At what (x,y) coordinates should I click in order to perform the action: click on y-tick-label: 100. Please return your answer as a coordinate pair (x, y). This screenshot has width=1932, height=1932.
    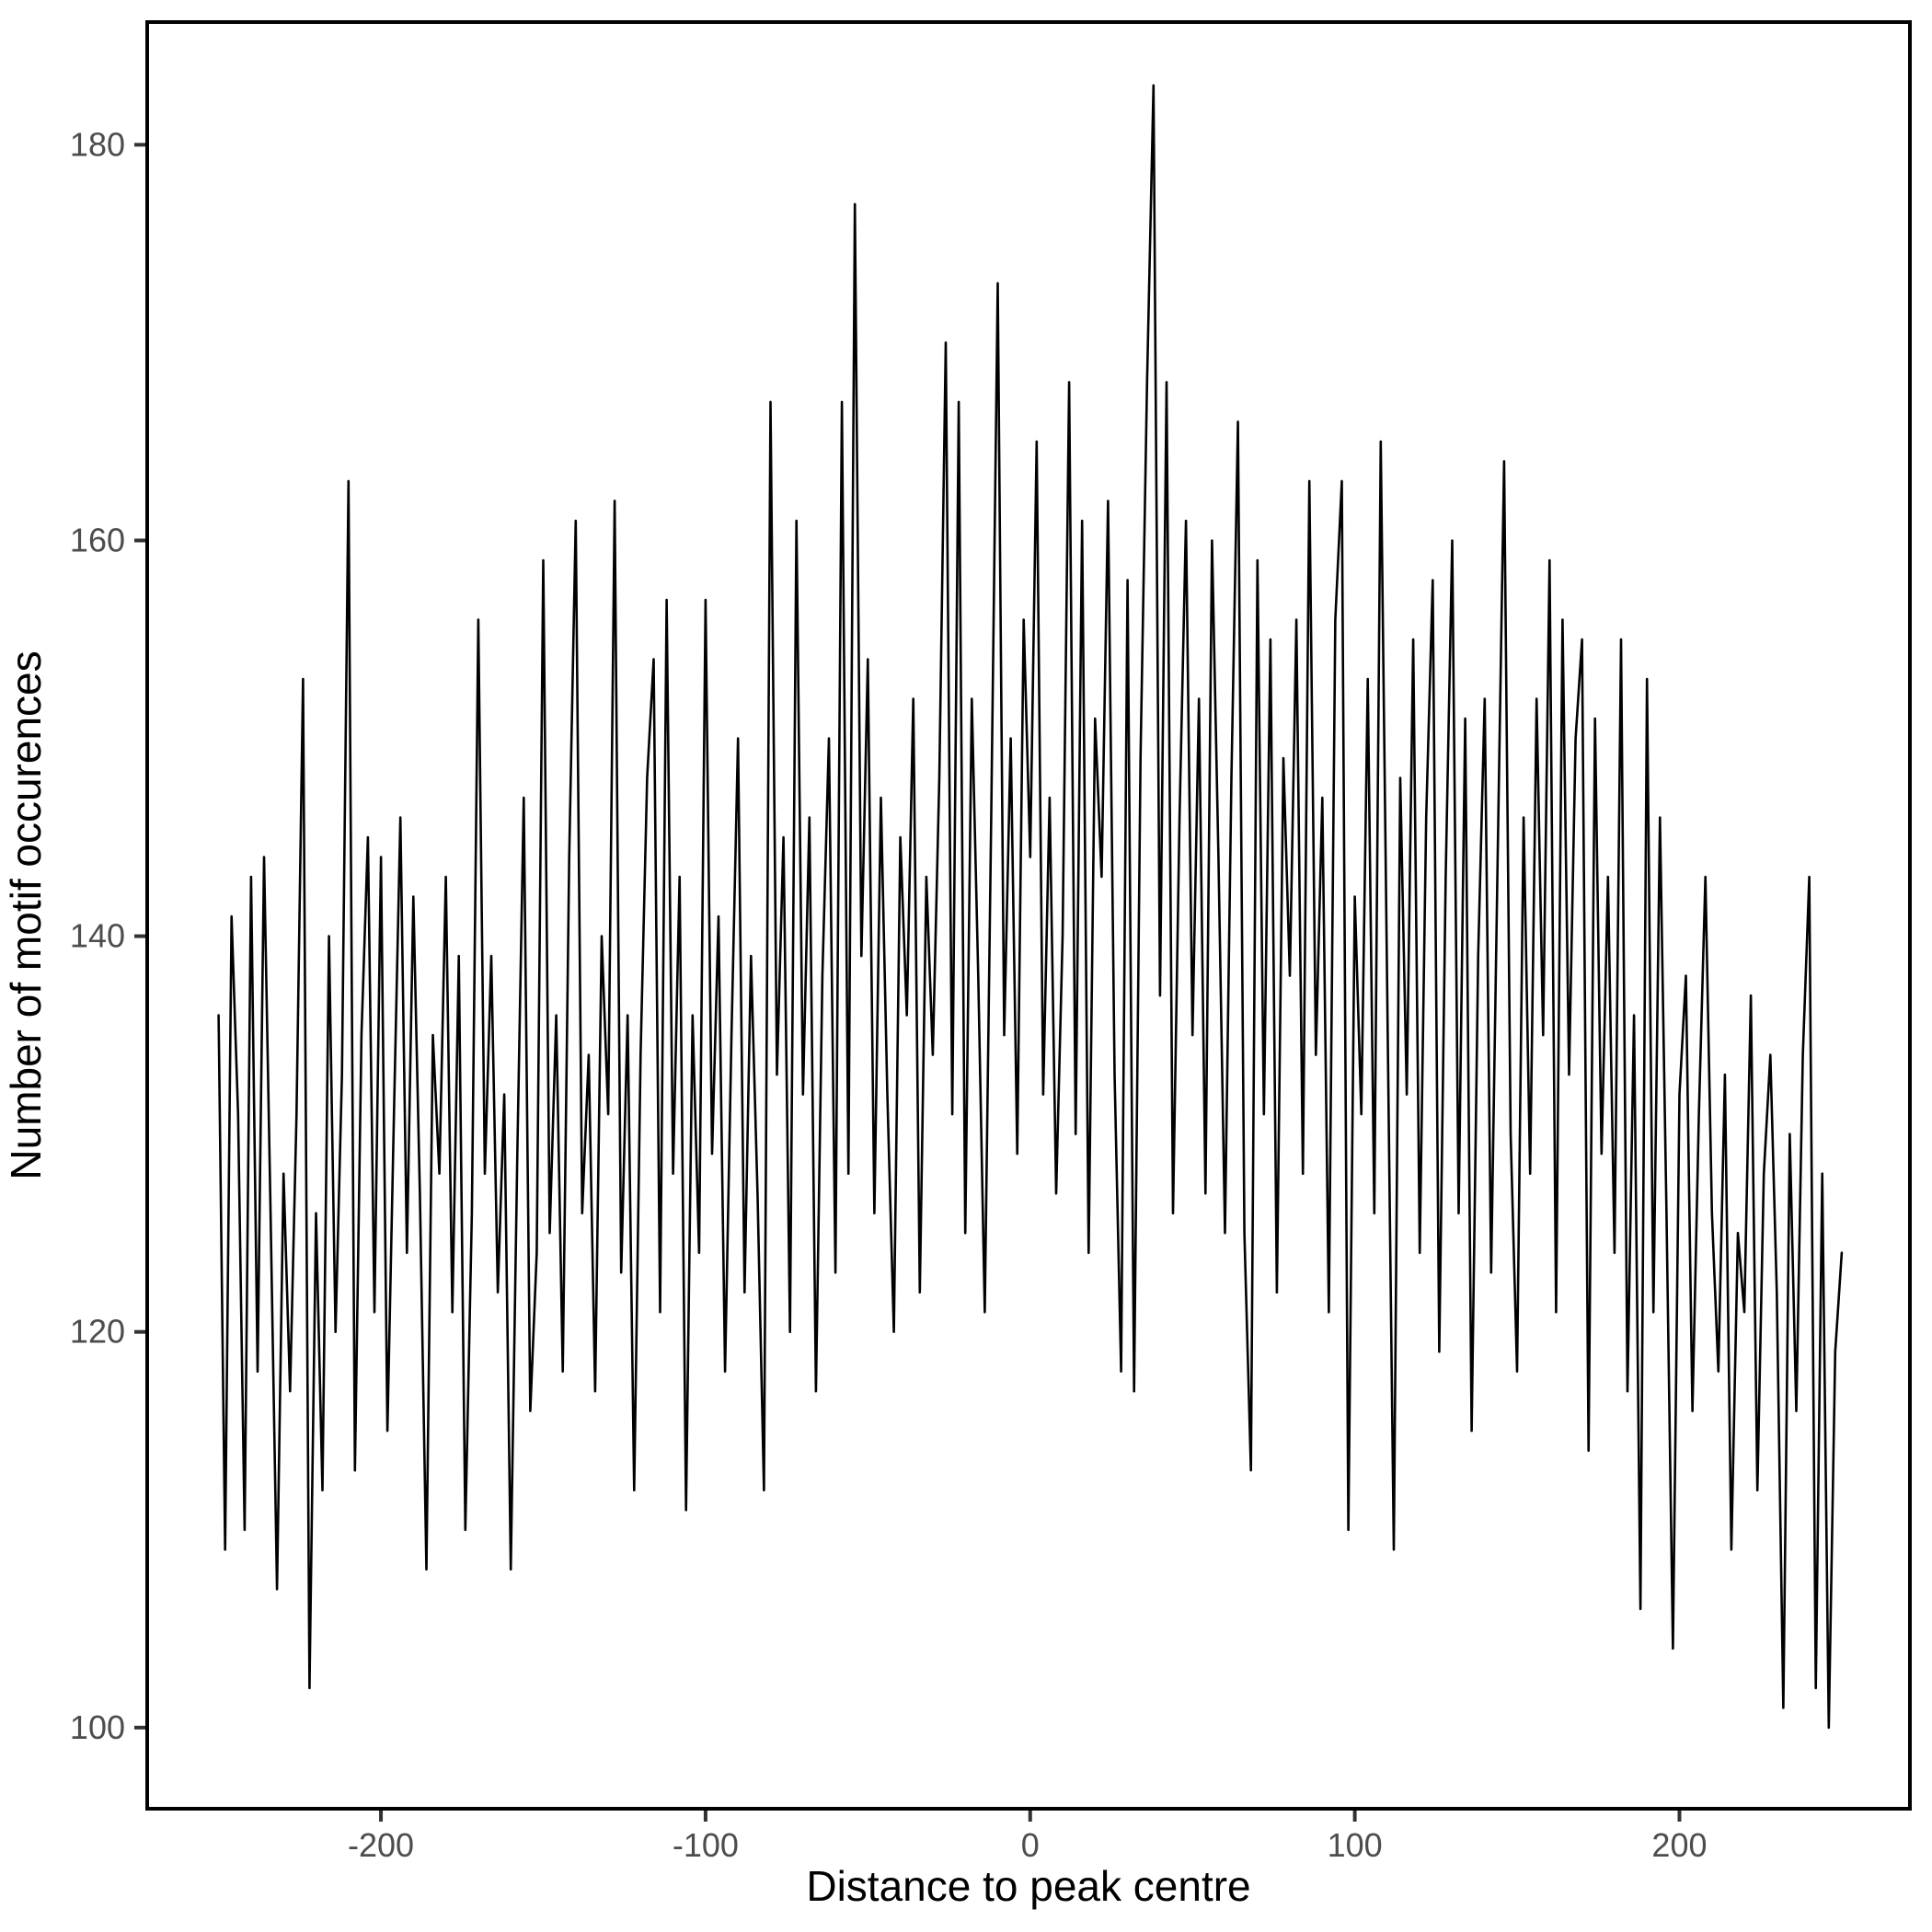
    Looking at the image, I should click on (97, 1727).